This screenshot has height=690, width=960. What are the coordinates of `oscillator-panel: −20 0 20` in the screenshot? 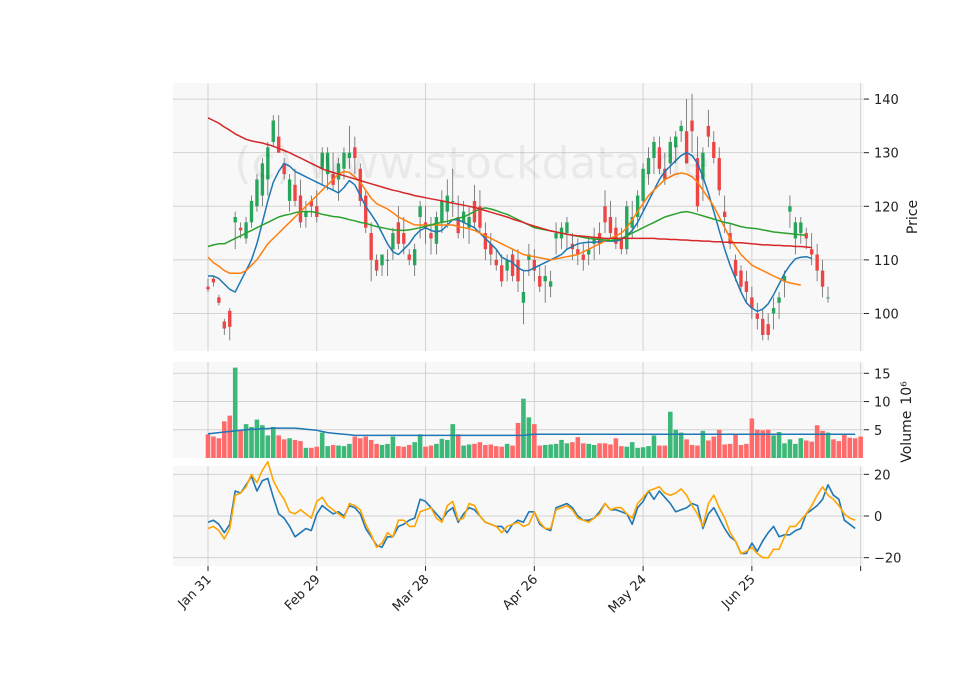 It's located at (537, 513).